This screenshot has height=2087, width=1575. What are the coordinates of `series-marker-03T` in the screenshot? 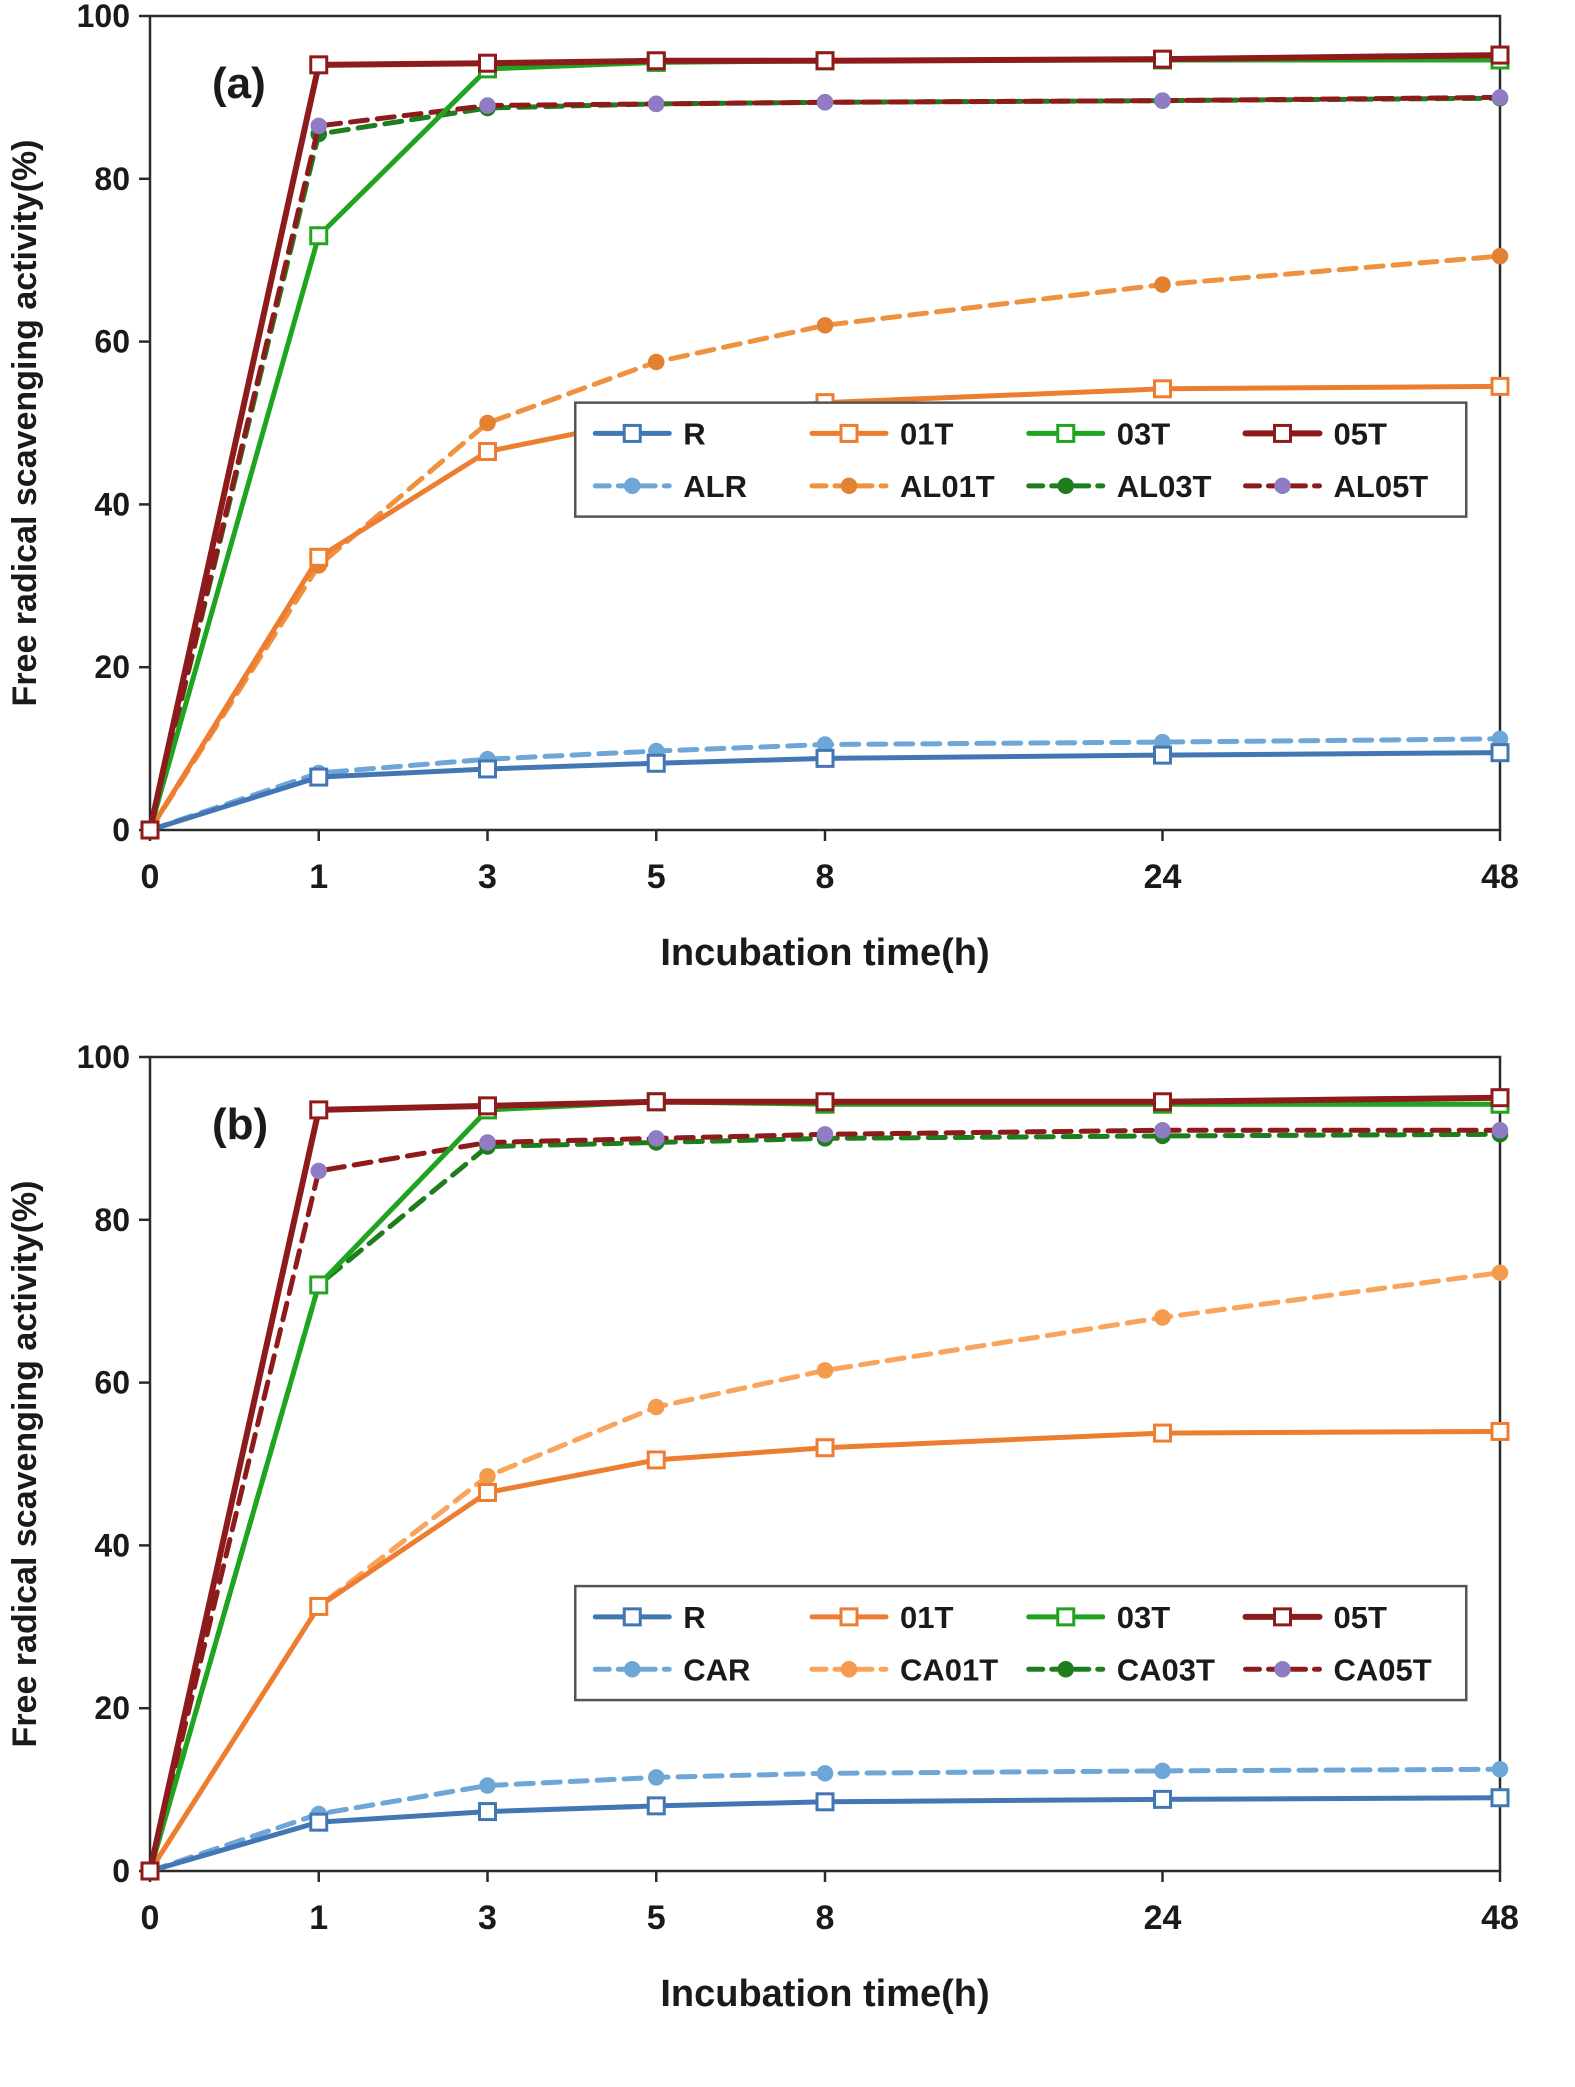 It's located at (319, 236).